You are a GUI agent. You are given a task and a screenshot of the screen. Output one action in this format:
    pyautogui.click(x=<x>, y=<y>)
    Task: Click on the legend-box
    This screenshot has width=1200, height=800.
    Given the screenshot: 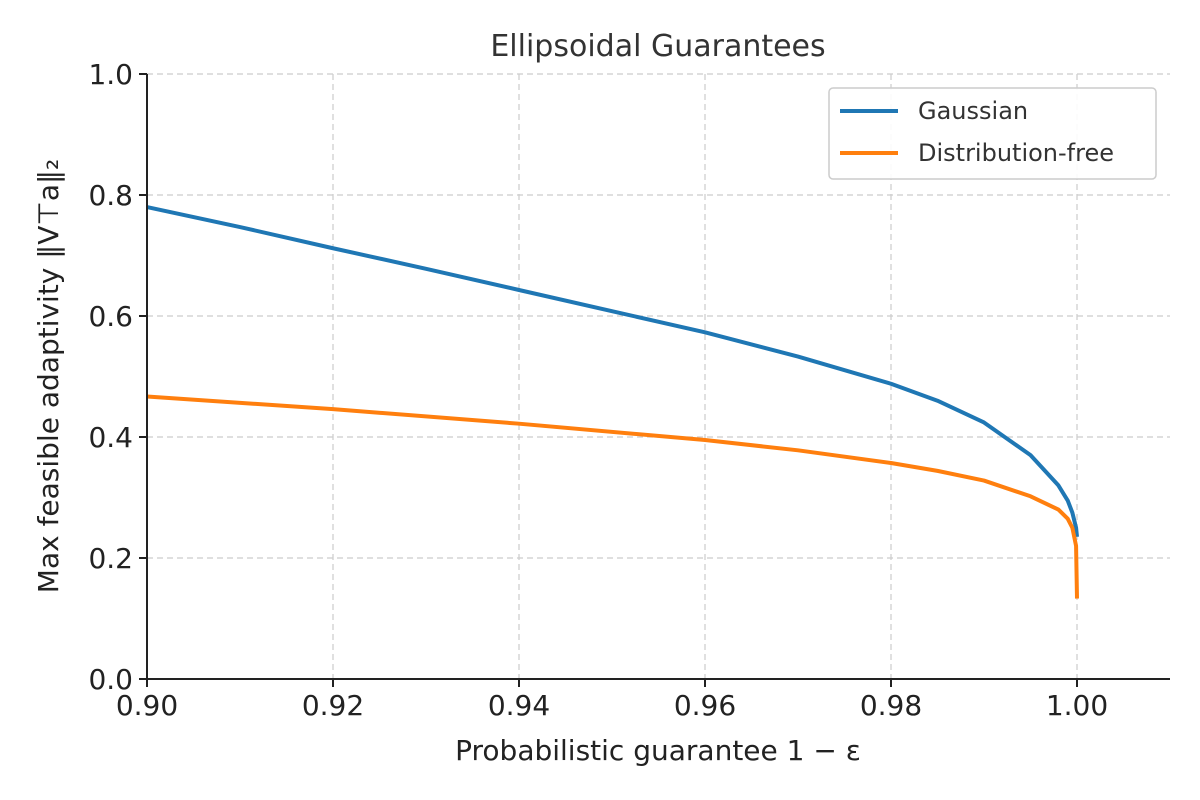 What is the action you would take?
    pyautogui.click(x=992, y=133)
    